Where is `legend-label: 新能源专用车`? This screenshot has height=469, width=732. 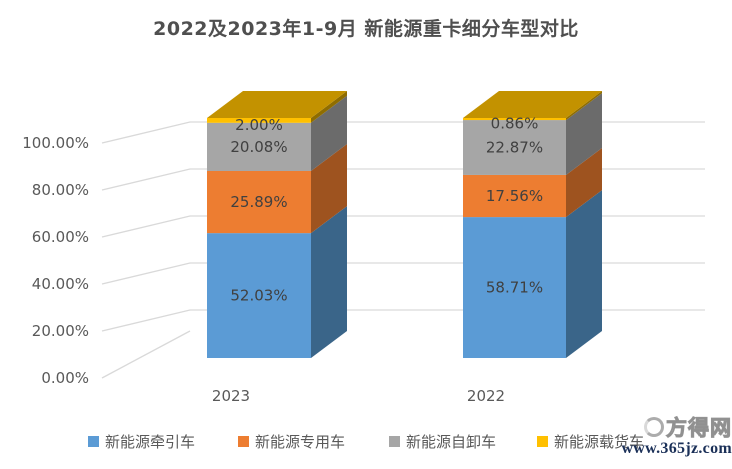
legend-label: 新能源专用车 is located at coordinates (300, 441).